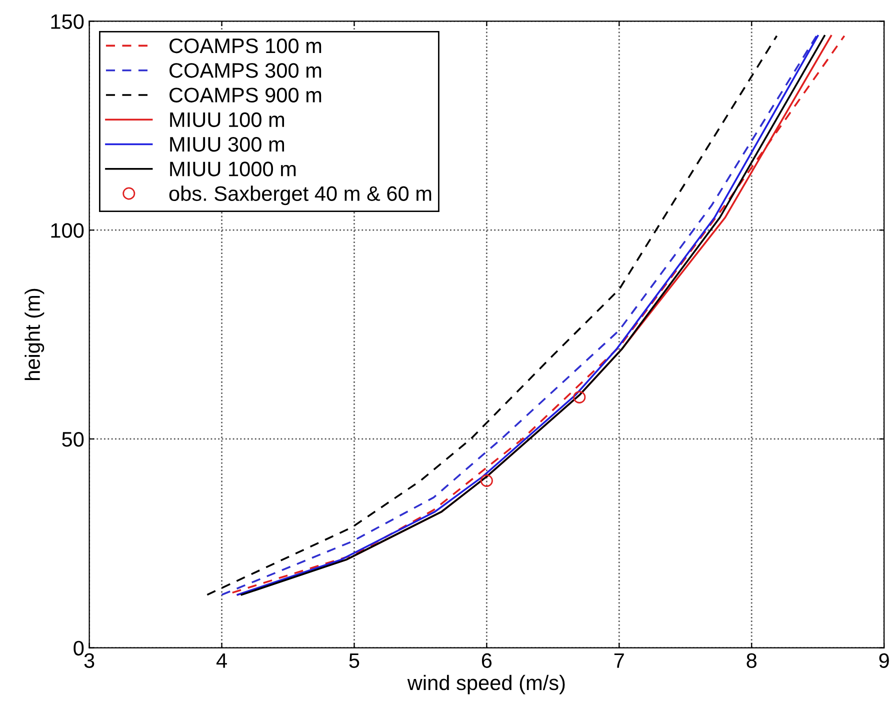 The height and width of the screenshot is (708, 893). Describe the element at coordinates (233, 169) in the screenshot. I see `legend-label: MIUU 1000 m` at that location.